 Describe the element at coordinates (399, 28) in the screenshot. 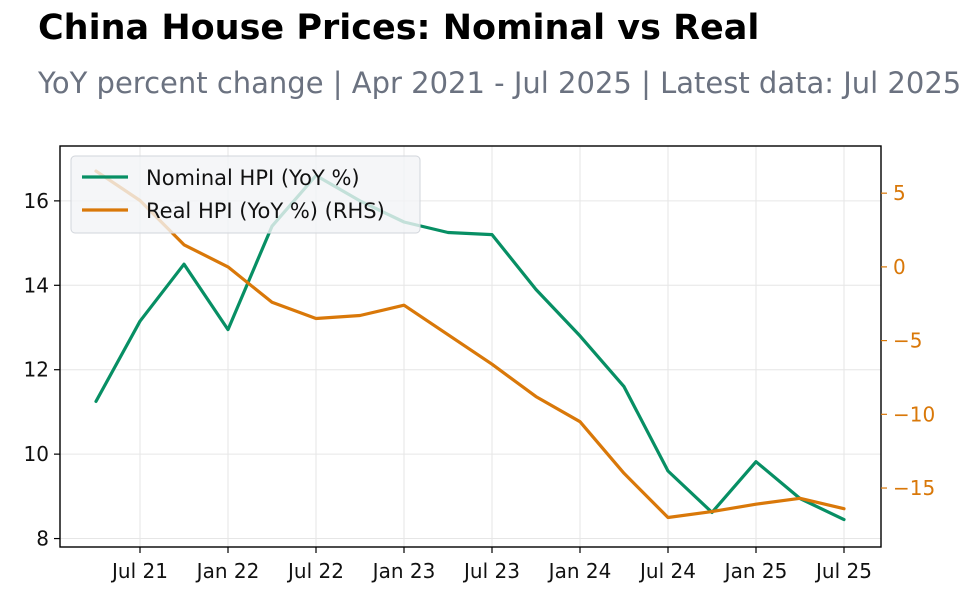

I see `chart-title: China House Prices: Nominal vs Real` at that location.